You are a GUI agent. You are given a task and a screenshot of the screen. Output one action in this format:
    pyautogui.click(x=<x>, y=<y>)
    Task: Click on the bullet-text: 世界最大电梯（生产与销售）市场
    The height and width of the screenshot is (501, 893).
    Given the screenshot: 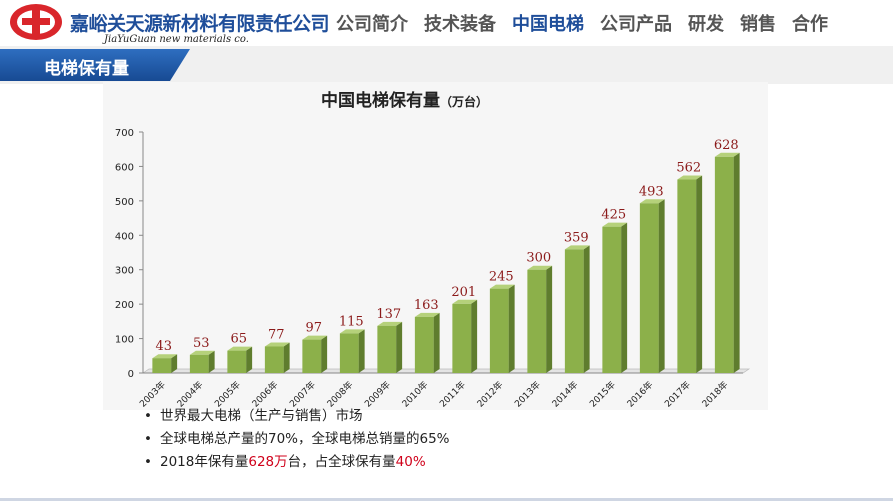 What is the action you would take?
    pyautogui.click(x=261, y=416)
    